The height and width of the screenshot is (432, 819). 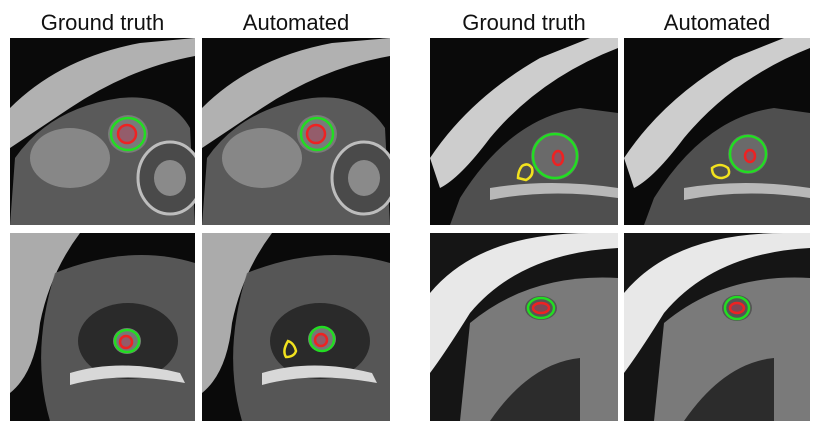 What do you see at coordinates (102, 327) in the screenshot?
I see `mri-panel-left-bottom-ground-truth` at bounding box center [102, 327].